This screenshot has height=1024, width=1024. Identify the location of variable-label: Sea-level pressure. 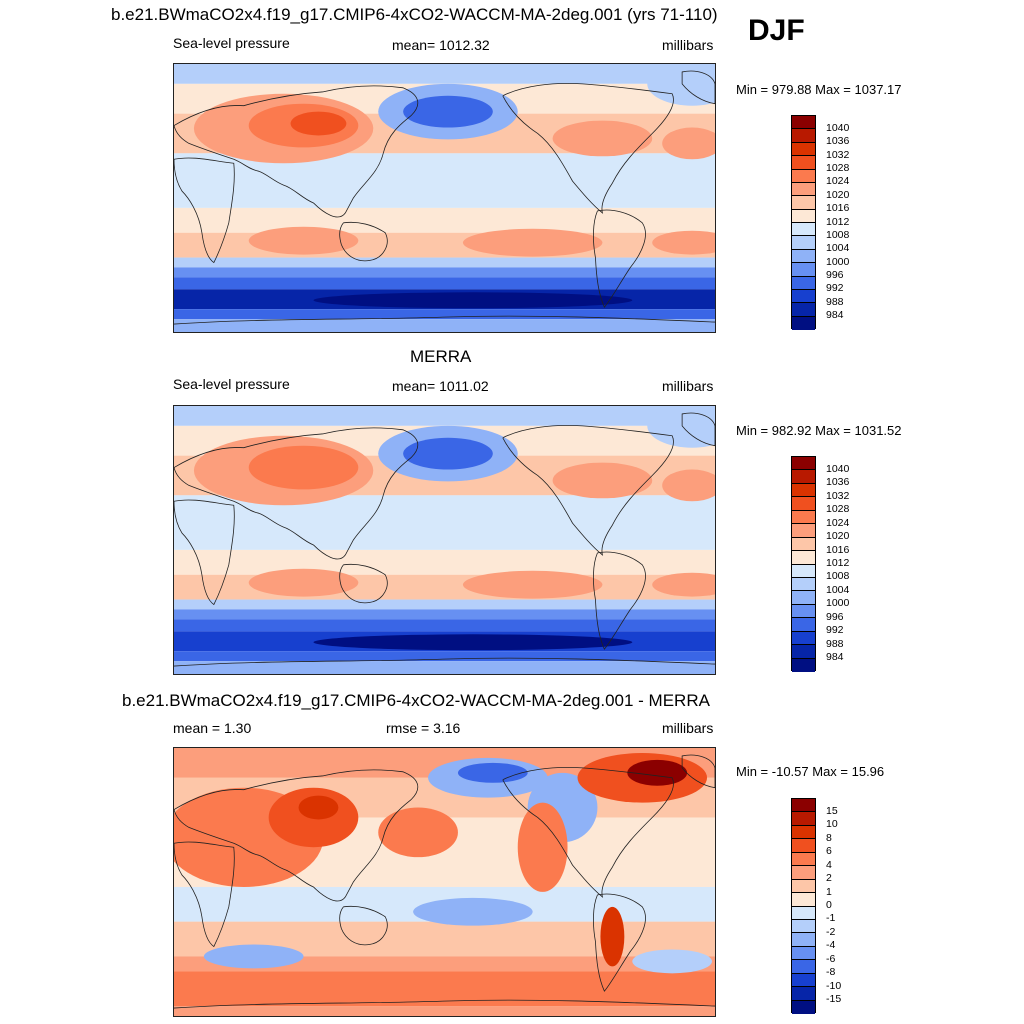
(231, 43).